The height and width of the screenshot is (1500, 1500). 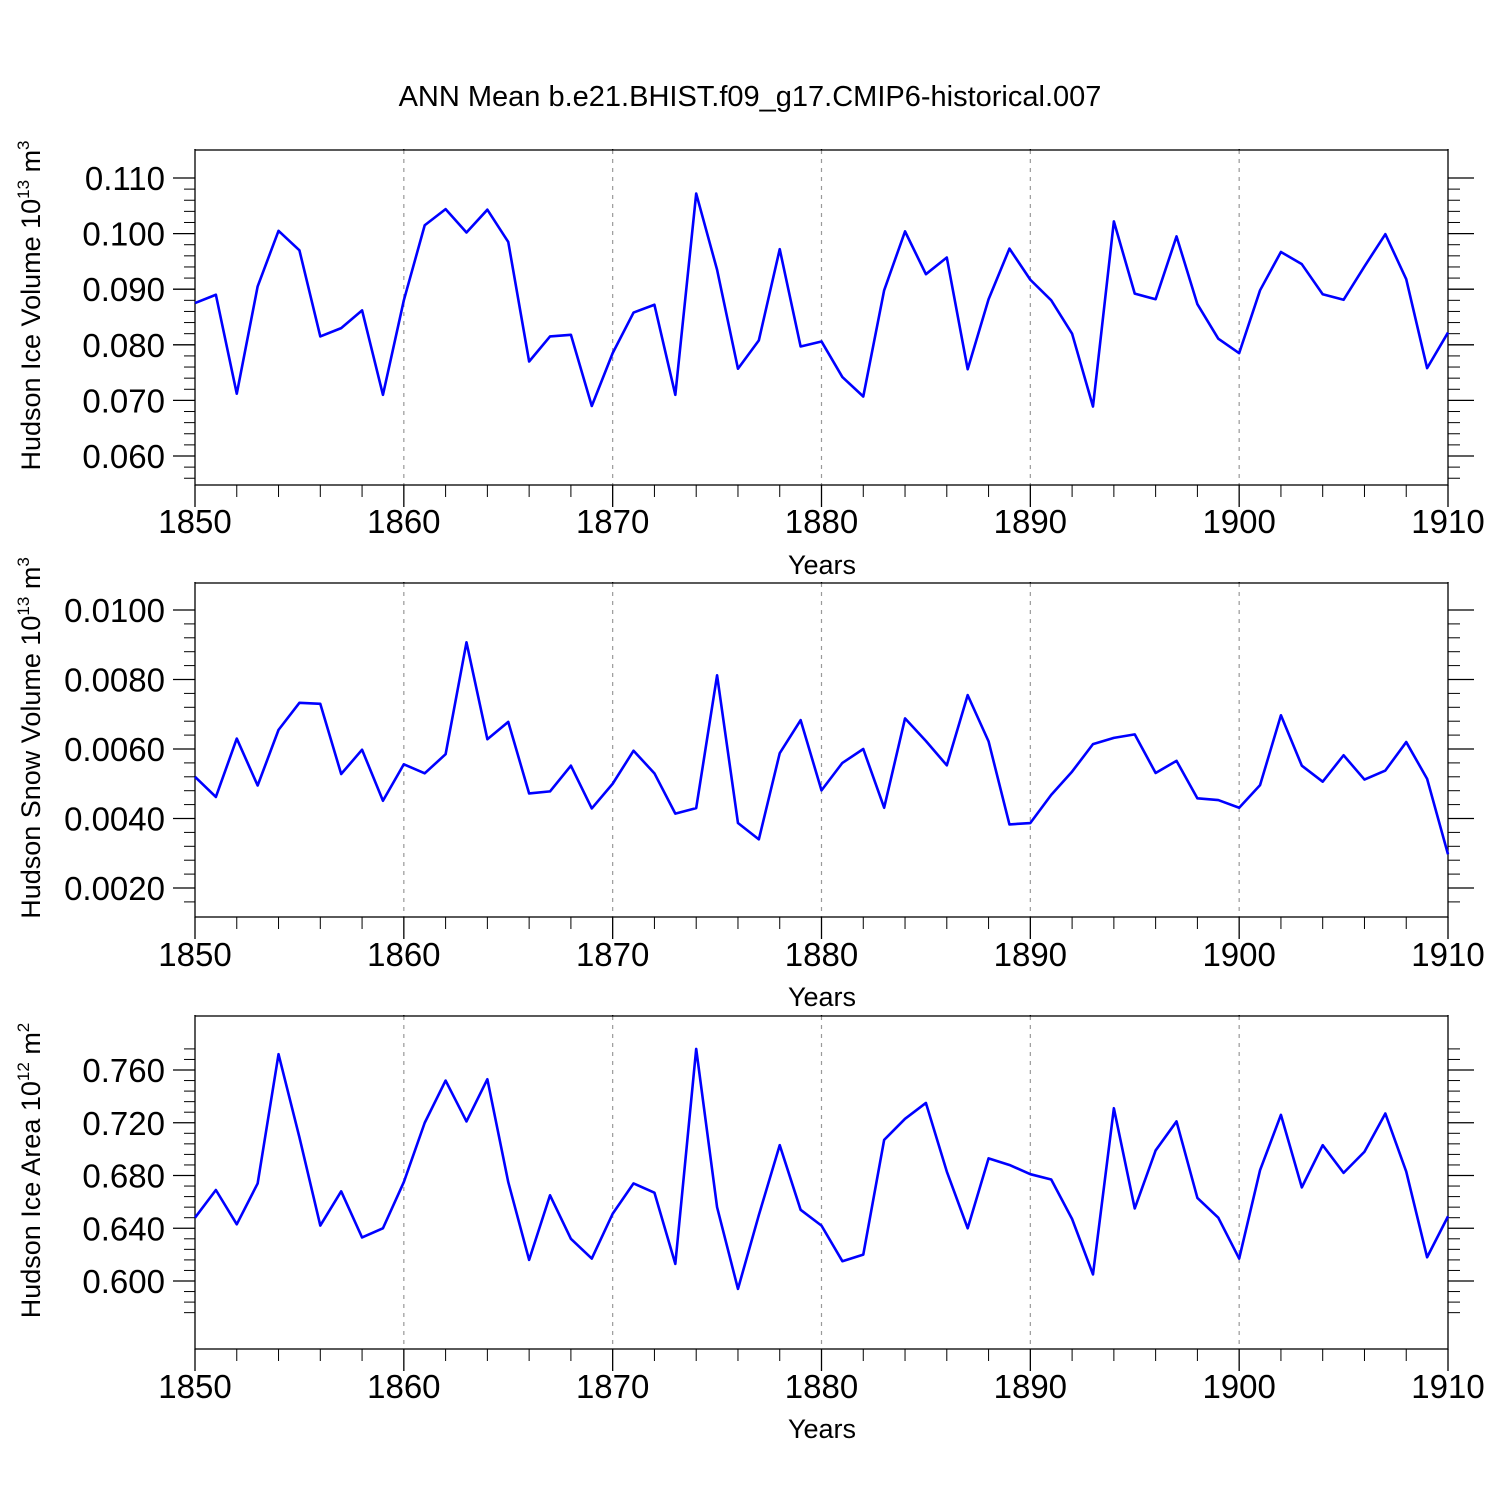 I want to click on y-tick-label: 0.060, so click(x=123, y=456).